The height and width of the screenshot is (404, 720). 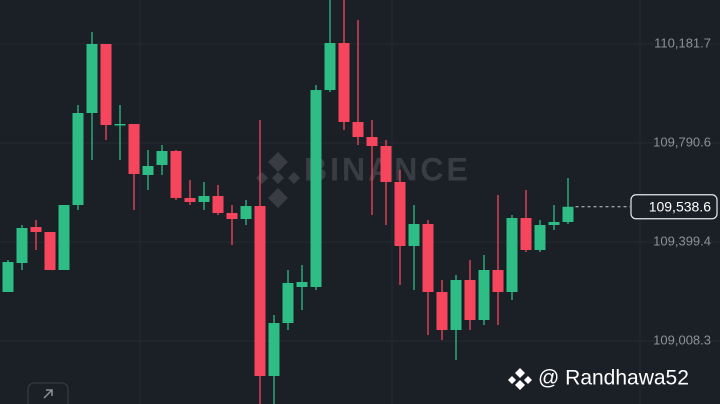 I want to click on y-tick-label: 109,399.4, so click(x=682, y=240).